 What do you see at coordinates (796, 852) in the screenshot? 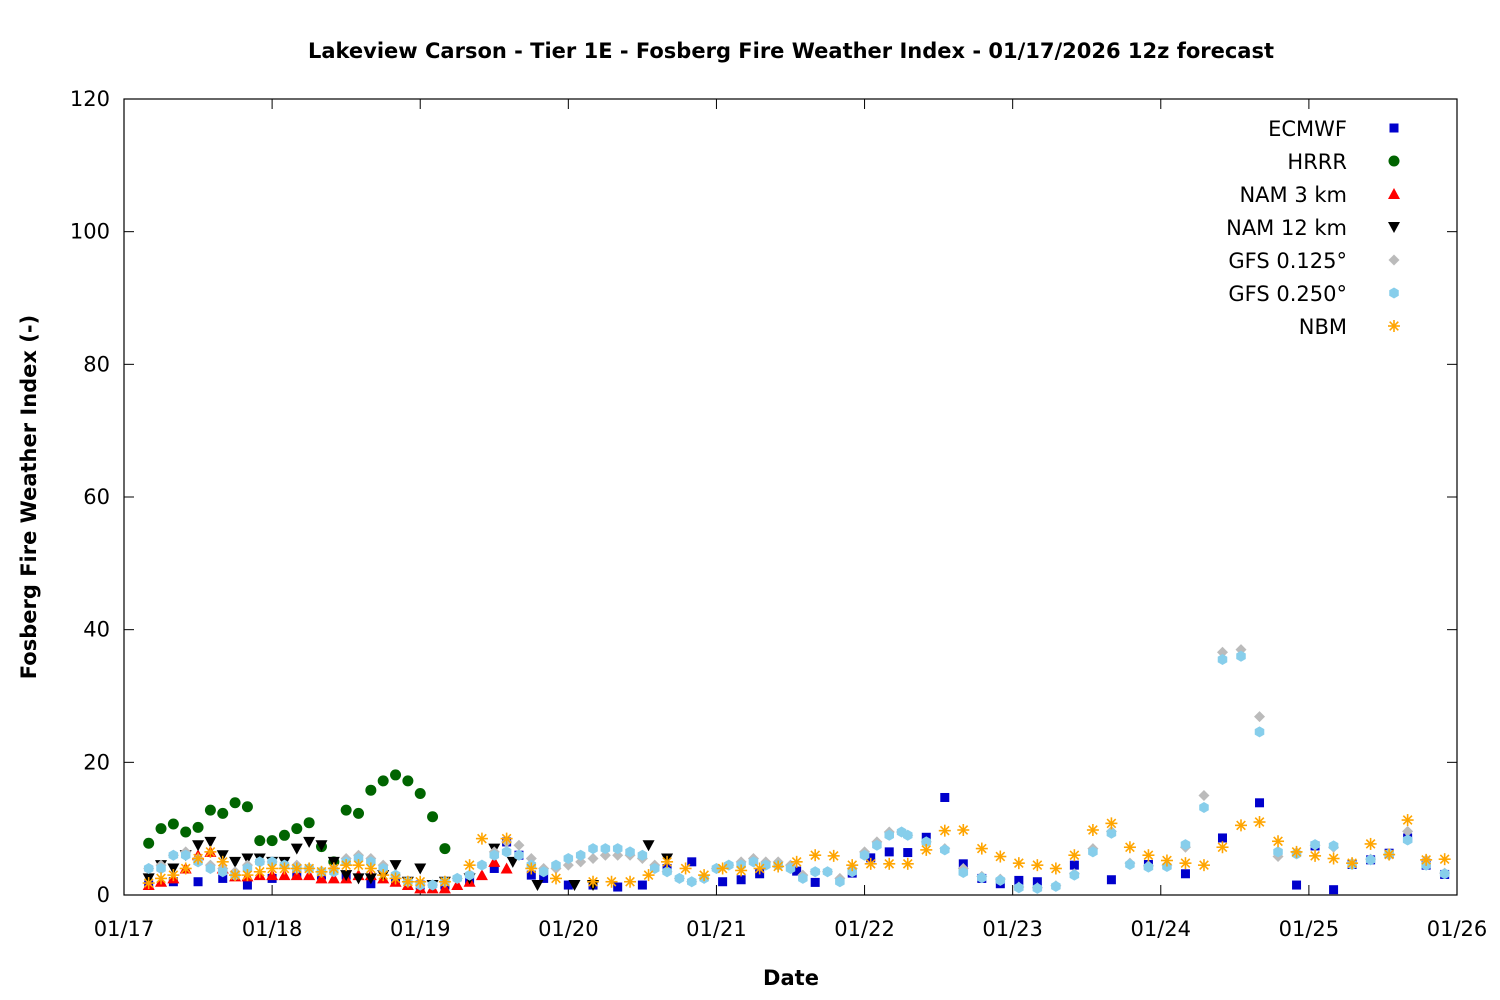
I see `series-nbm` at bounding box center [796, 852].